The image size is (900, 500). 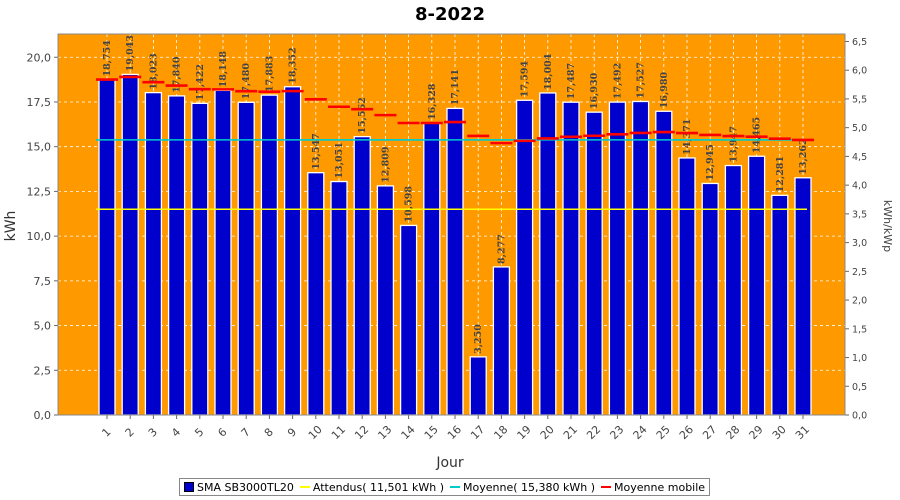 I want to click on legend-item-moving-average: Moyenne mobile, so click(x=653, y=487).